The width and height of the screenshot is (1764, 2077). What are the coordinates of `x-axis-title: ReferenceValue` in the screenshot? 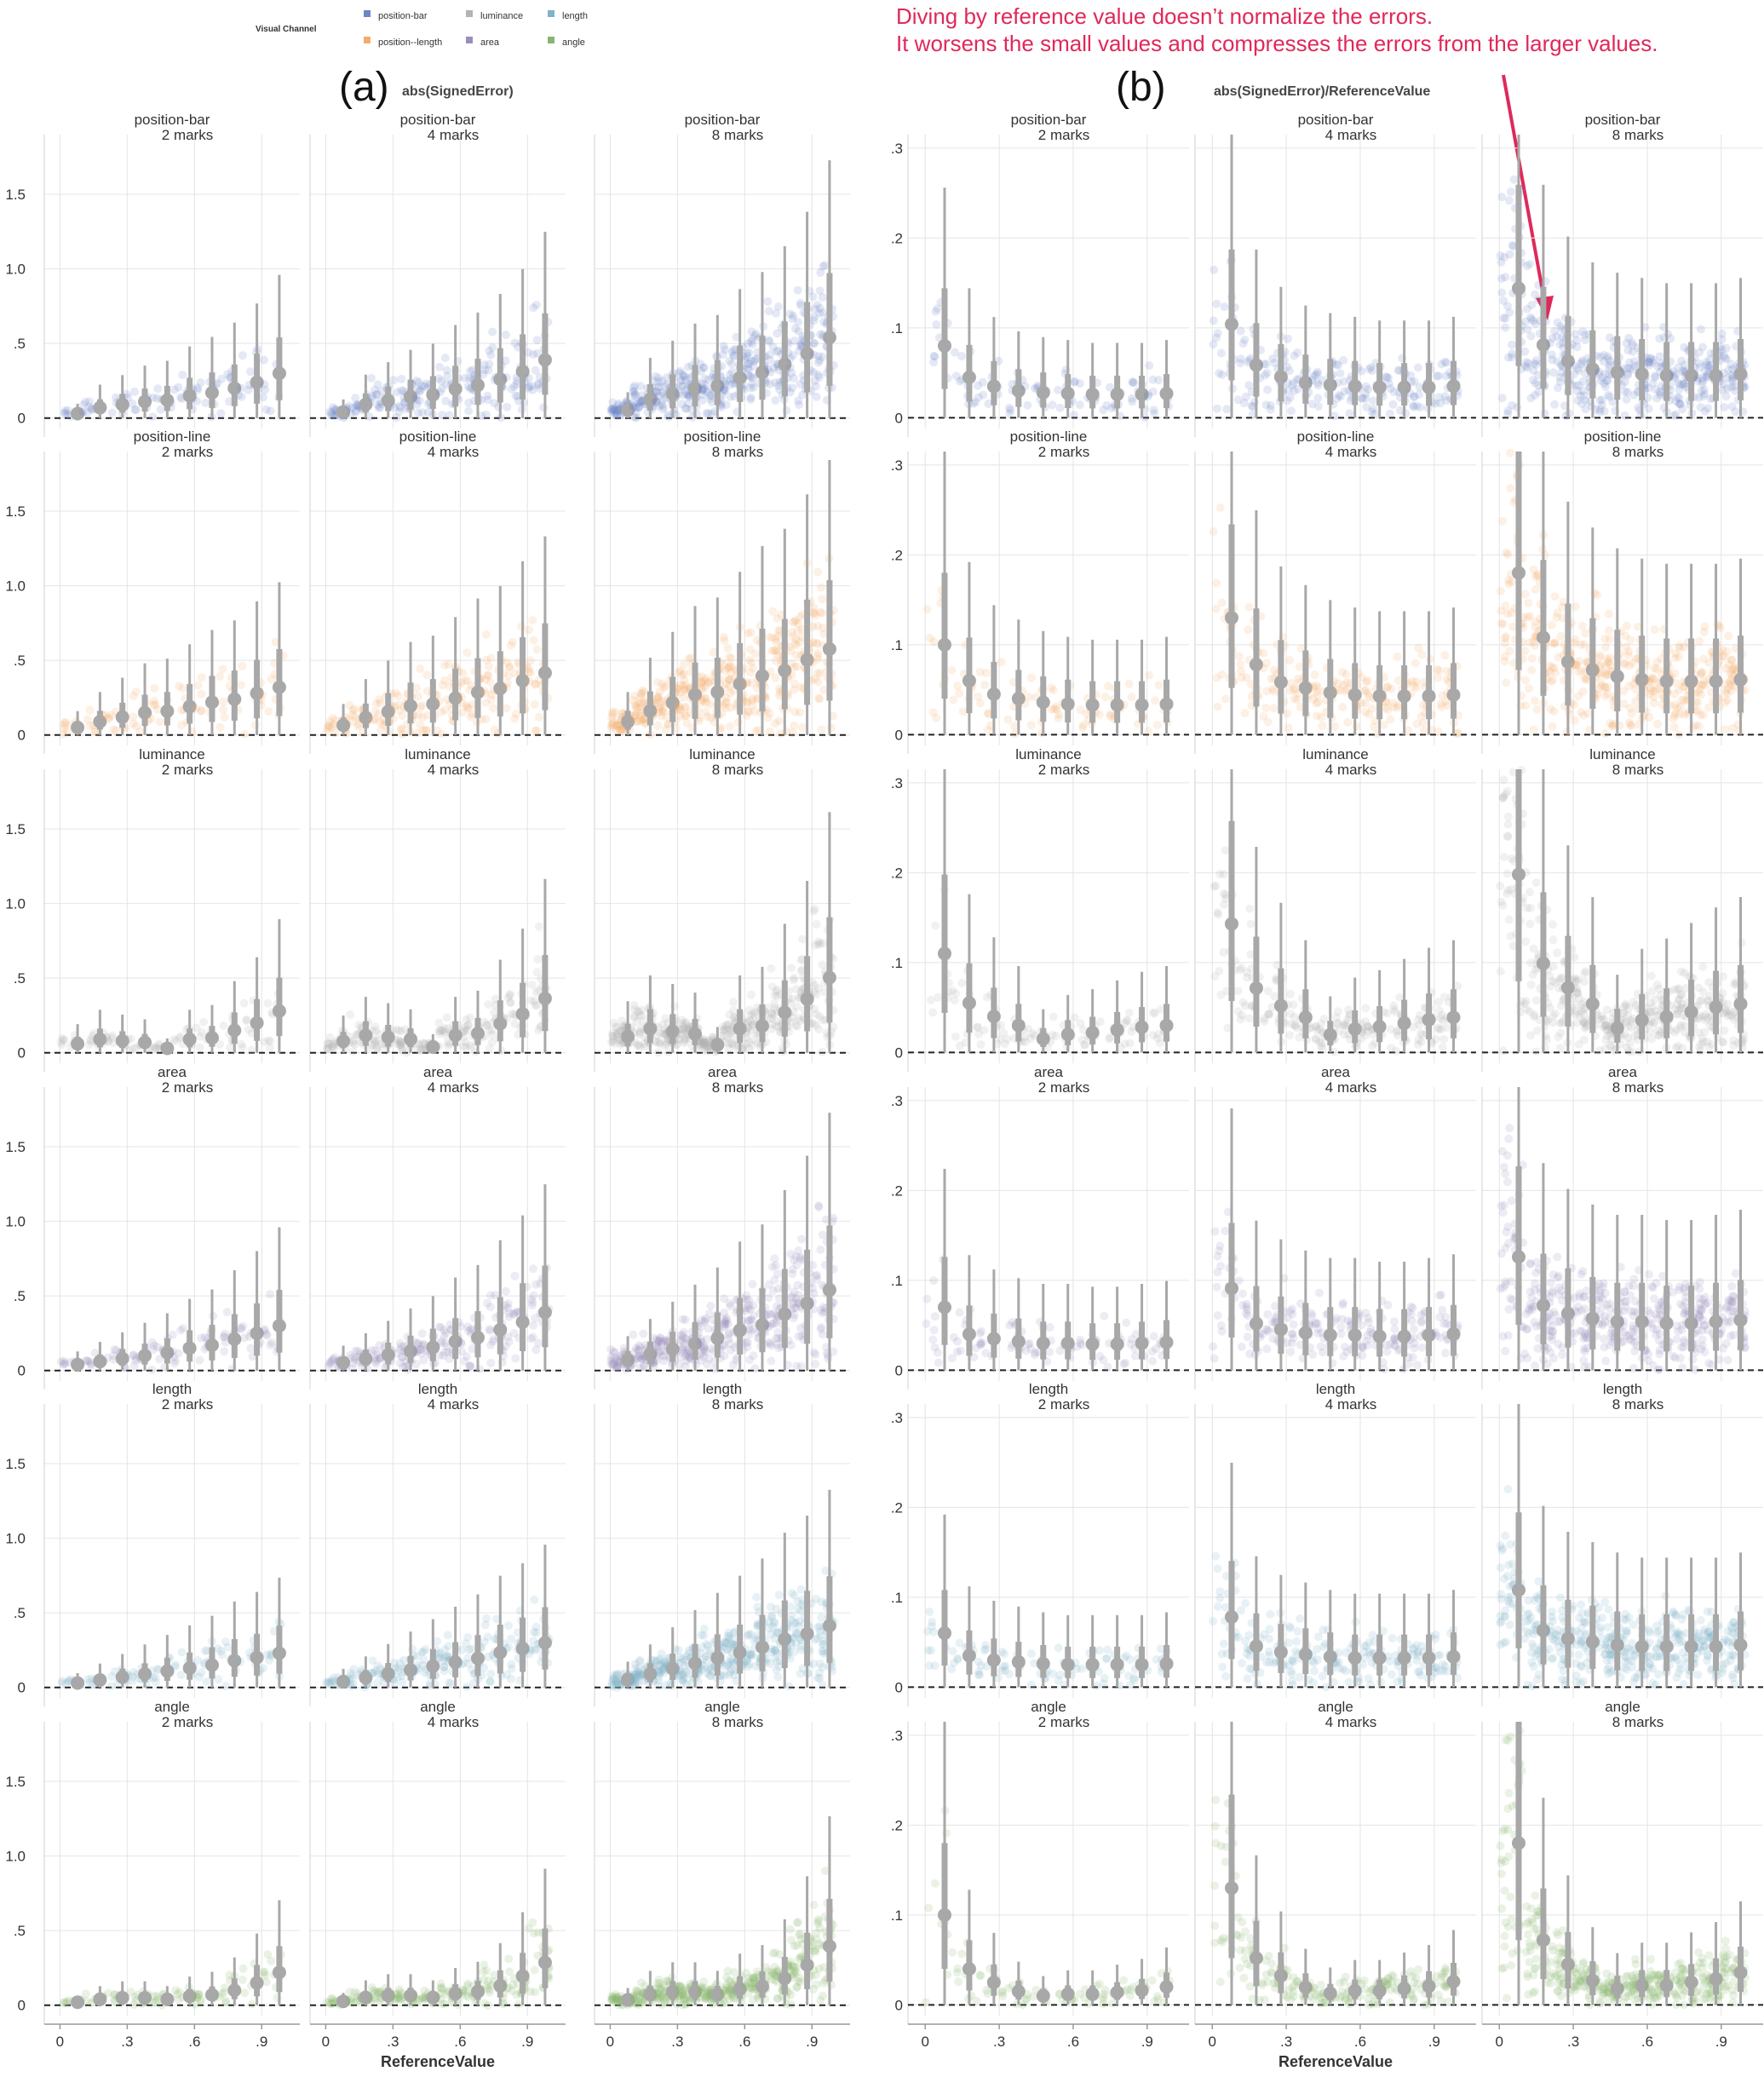 It's located at (438, 2061).